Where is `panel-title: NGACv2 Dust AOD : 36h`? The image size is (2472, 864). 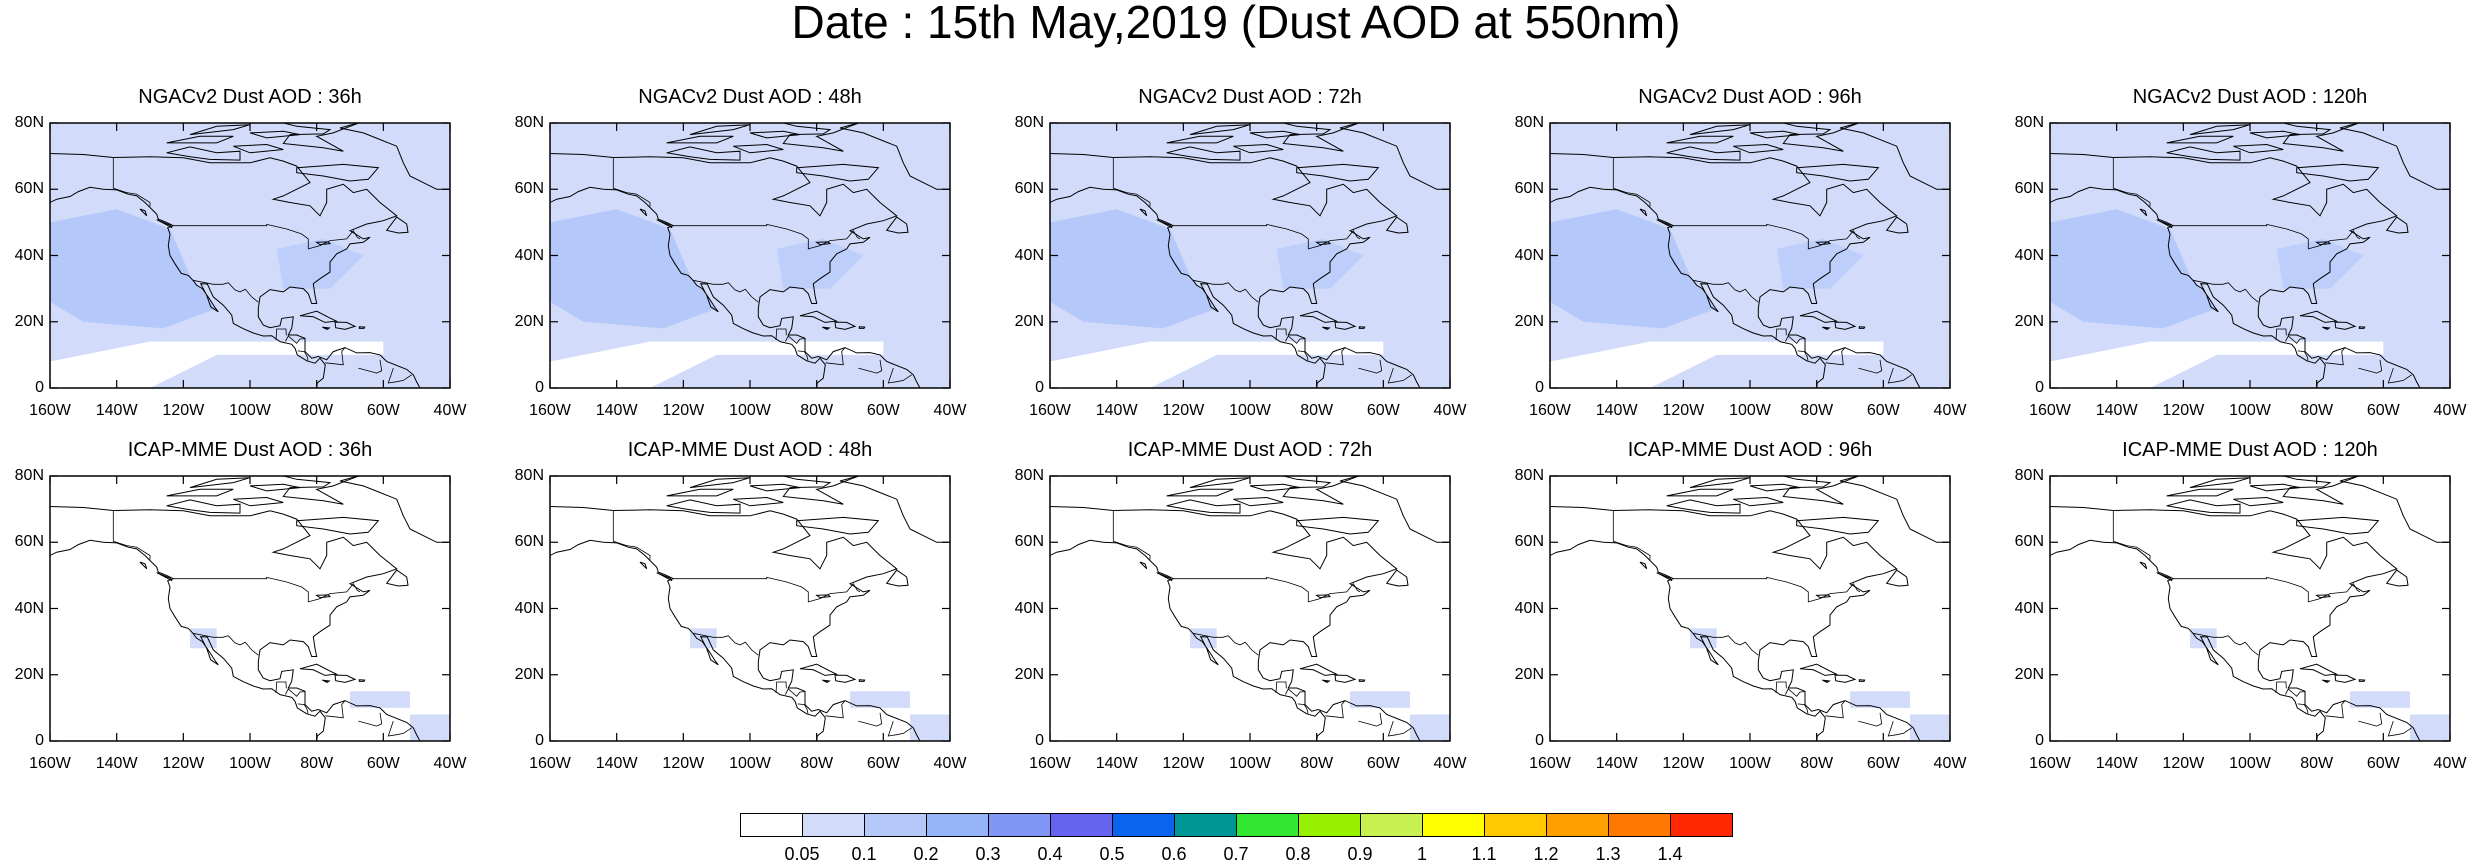 panel-title: NGACv2 Dust AOD : 36h is located at coordinates (250, 97).